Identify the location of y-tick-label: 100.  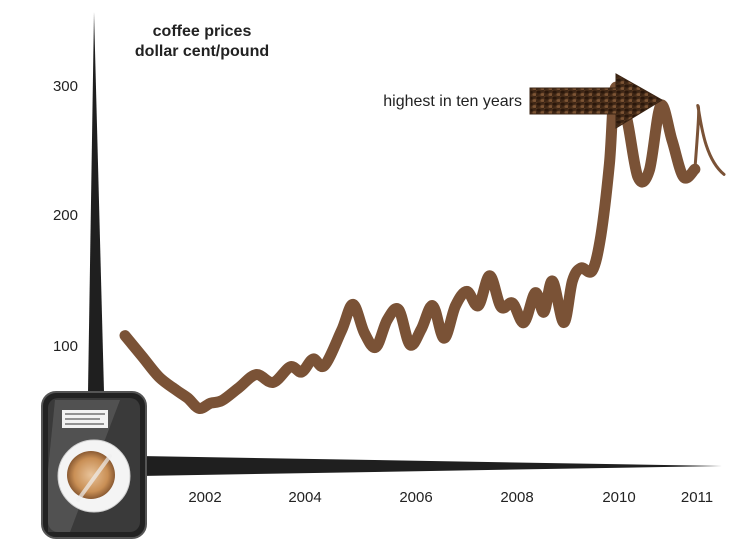
(65, 346).